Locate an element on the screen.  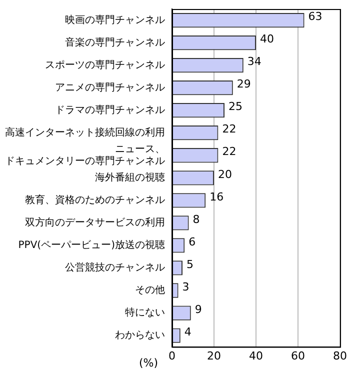
y-tick-label: ドラマの専門チャンネル is located at coordinates (110, 110).